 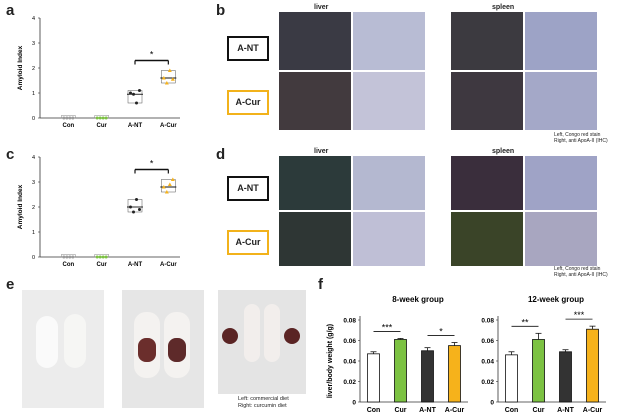 What do you see at coordinates (321, 151) in the screenshot?
I see `col-label-liver: liver` at bounding box center [321, 151].